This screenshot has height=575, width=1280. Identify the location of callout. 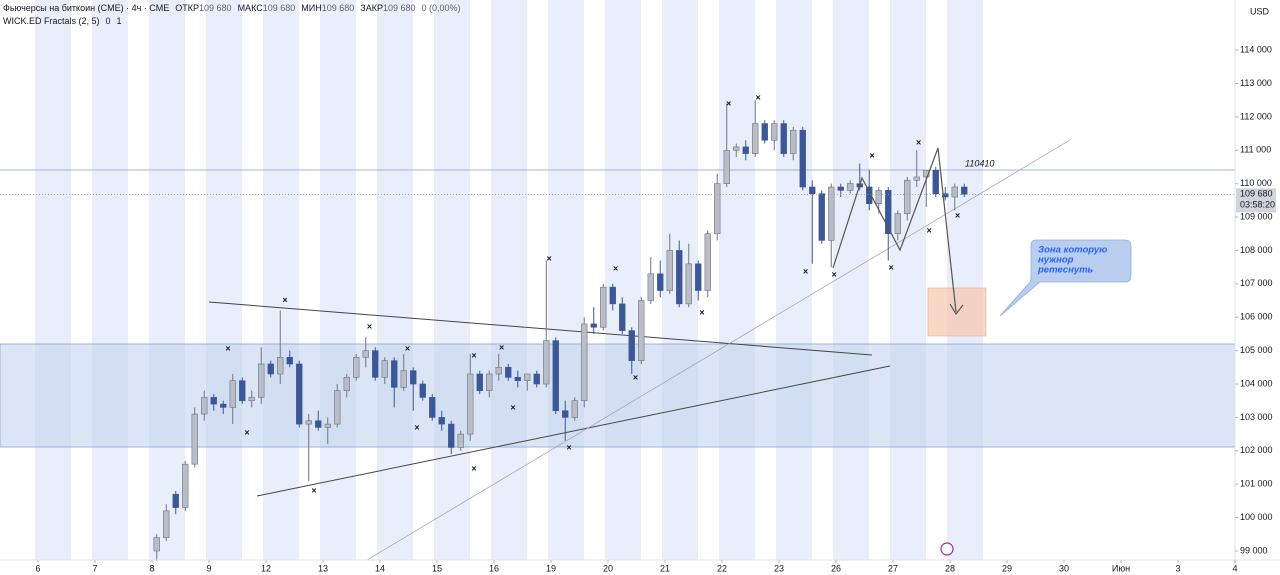
(1065, 278).